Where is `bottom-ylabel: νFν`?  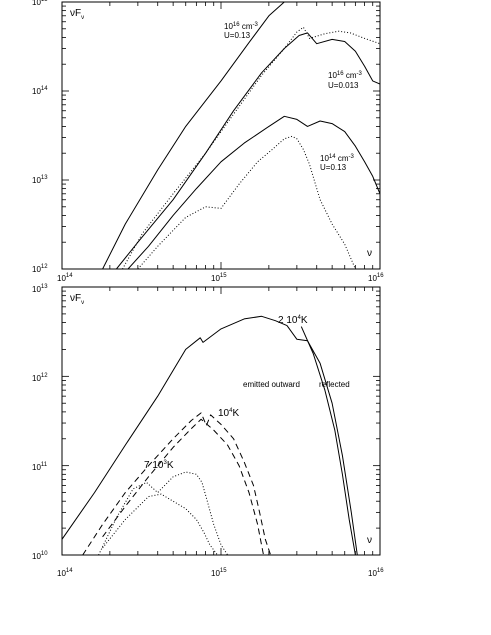
bottom-ylabel: νFν is located at coordinates (77, 299).